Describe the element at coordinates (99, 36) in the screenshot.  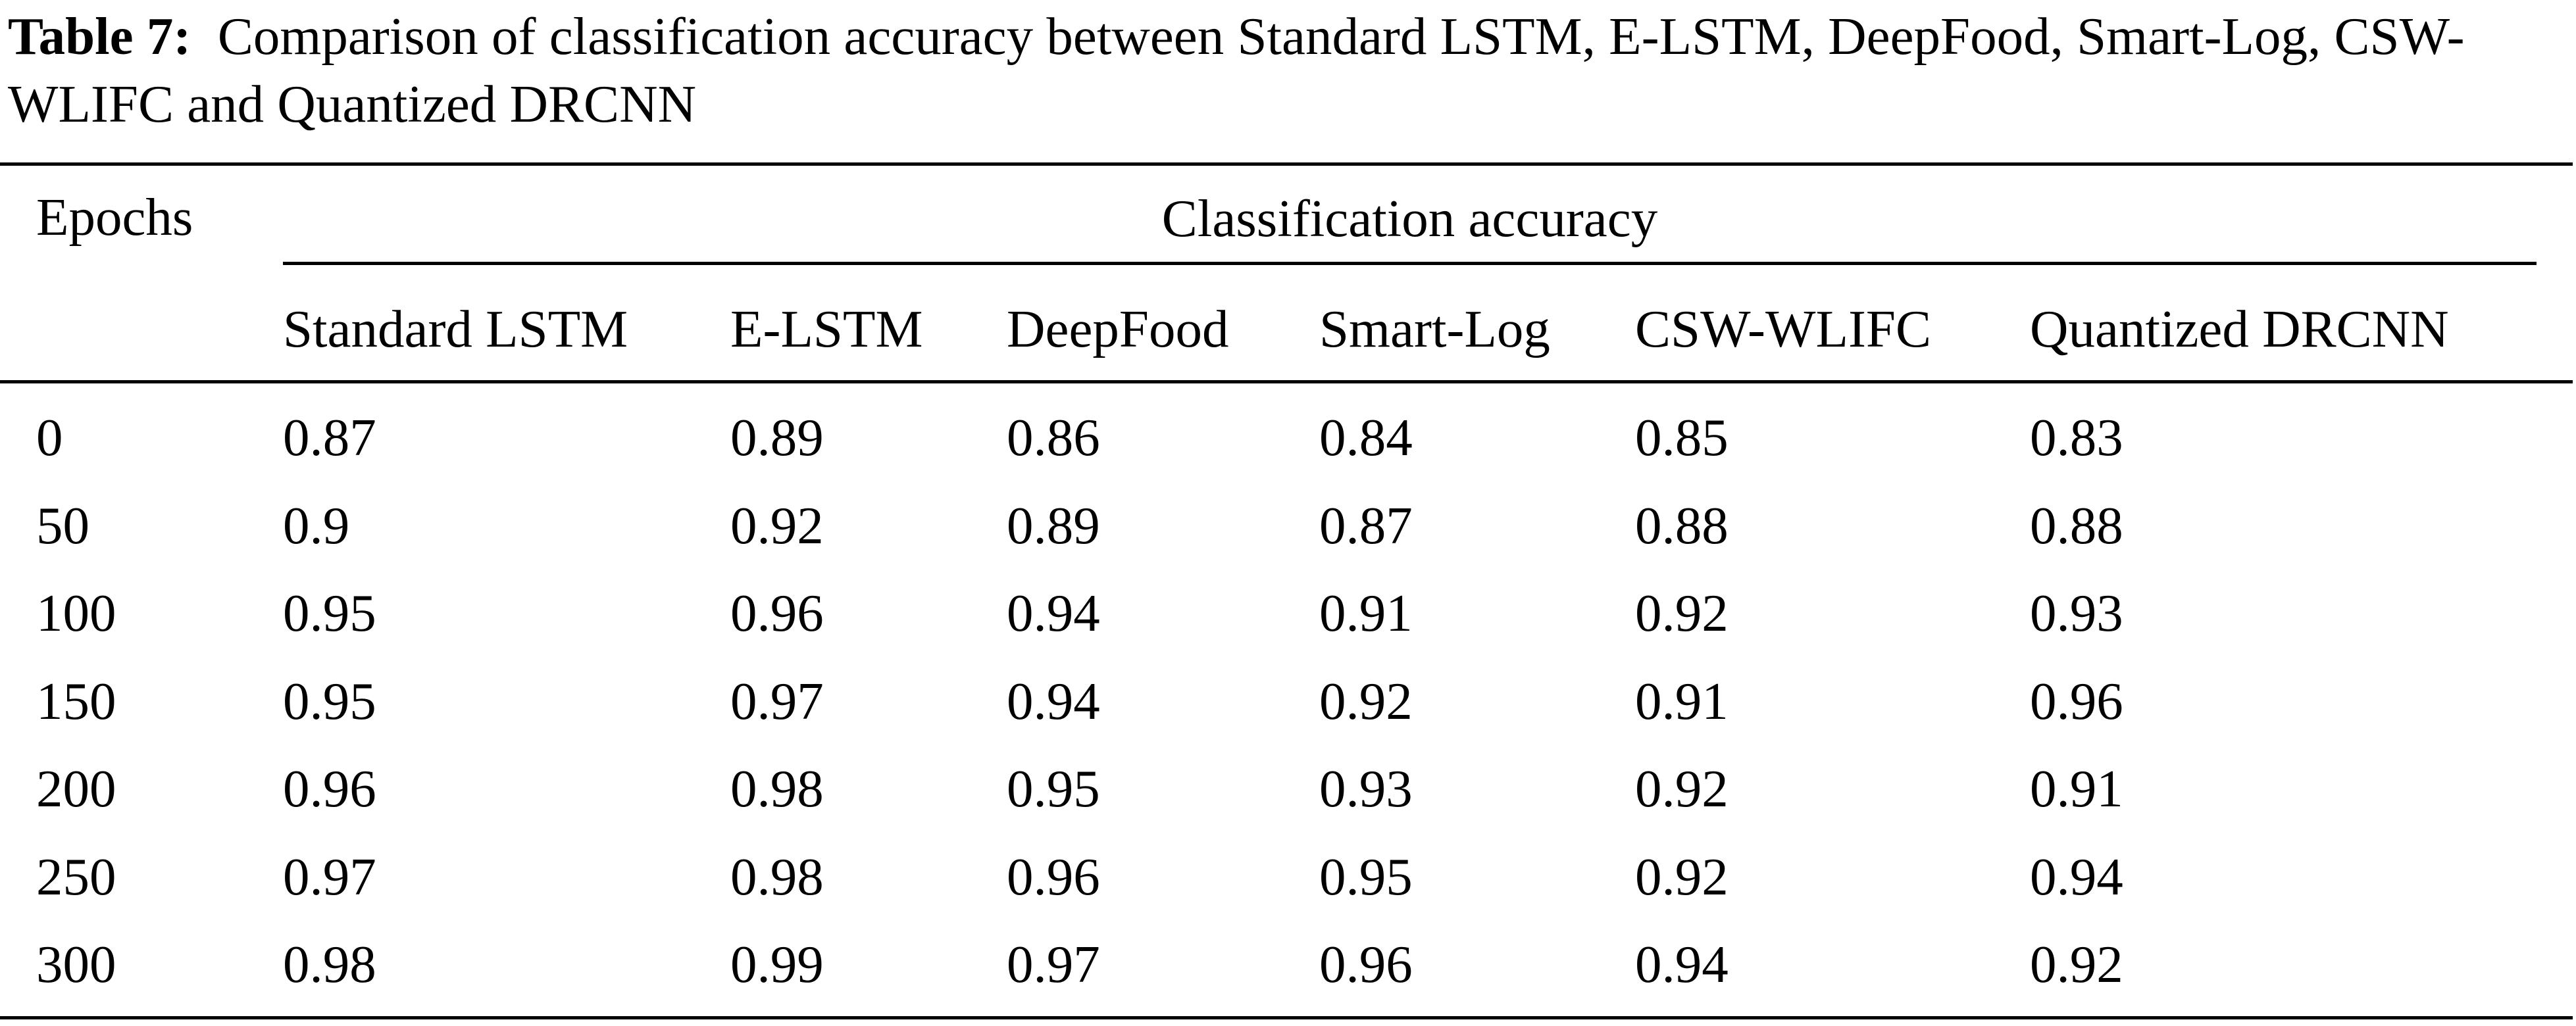
I see `table-label: Table 7:` at that location.